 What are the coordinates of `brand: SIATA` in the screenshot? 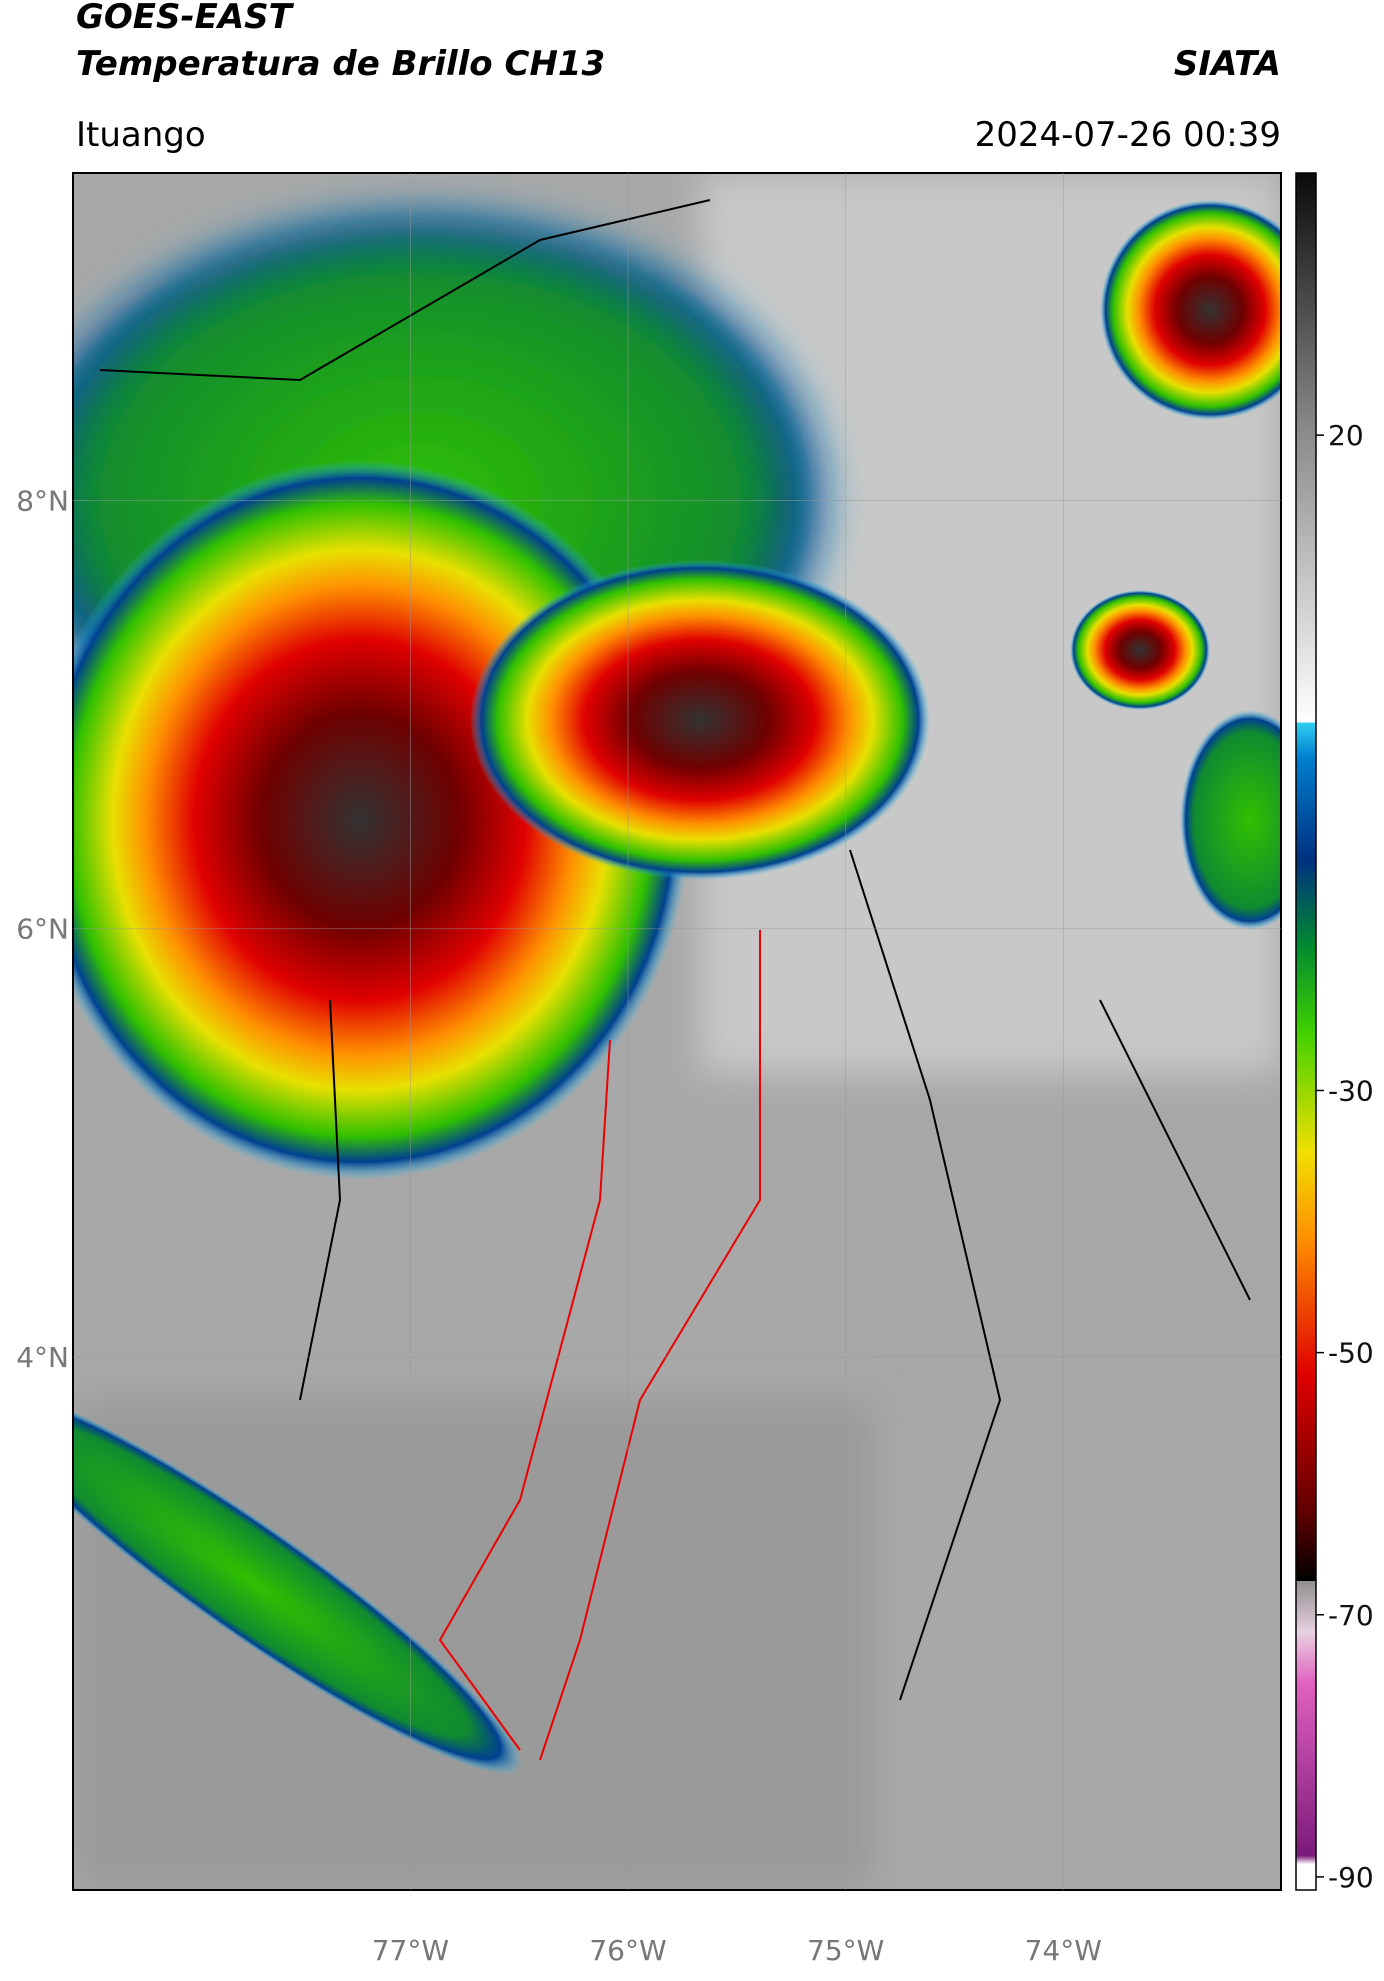 It's located at (1227, 64).